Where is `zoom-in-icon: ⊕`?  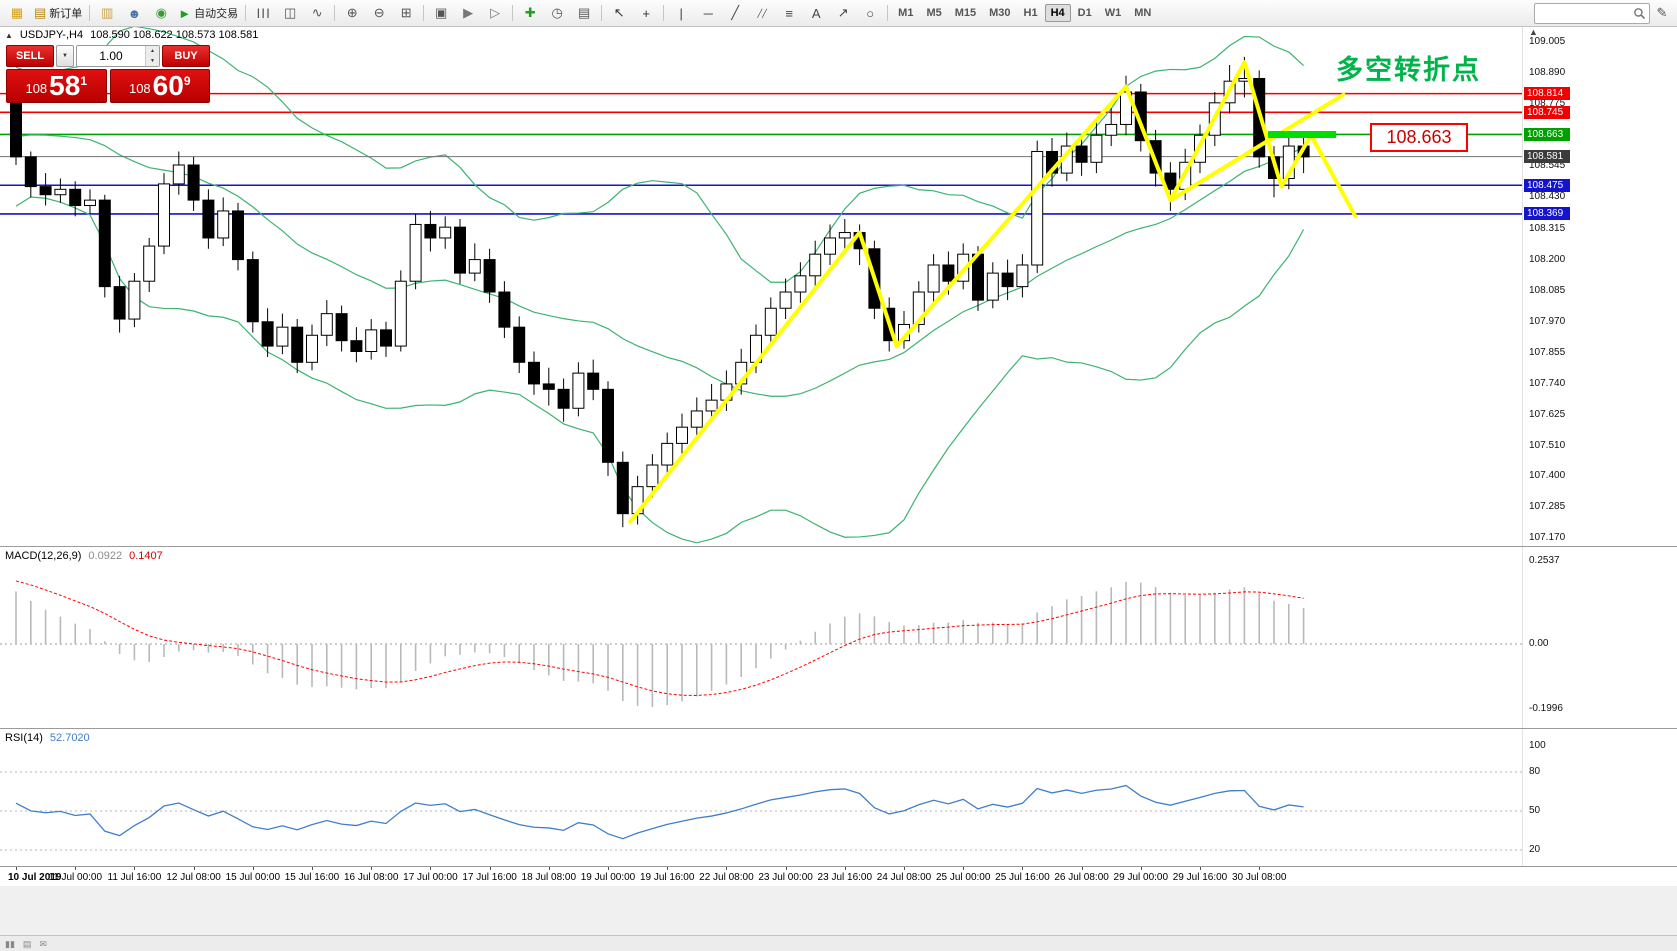
zoom-in-icon: ⊕ is located at coordinates (352, 13).